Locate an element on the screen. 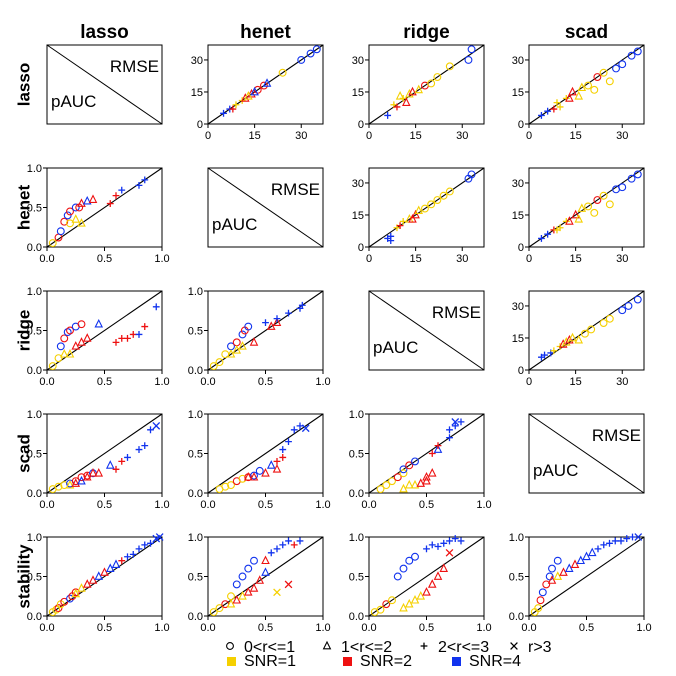 Image resolution: width=676 pixels, height=676 pixels. legend-color-SNR=2: SNR=2 is located at coordinates (377, 661).